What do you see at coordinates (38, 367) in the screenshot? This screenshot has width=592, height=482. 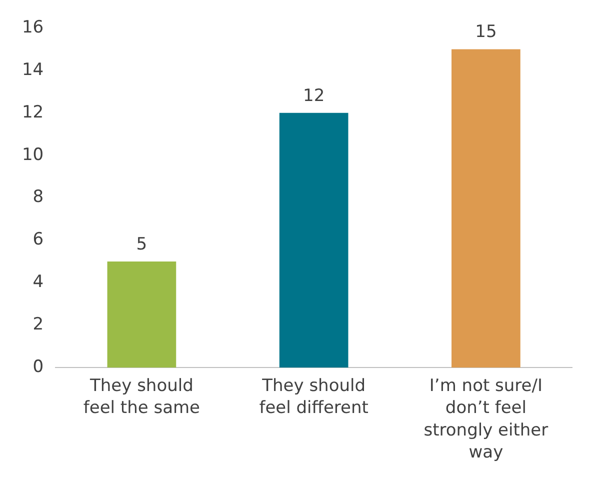 I see `y-tick-label: 0` at bounding box center [38, 367].